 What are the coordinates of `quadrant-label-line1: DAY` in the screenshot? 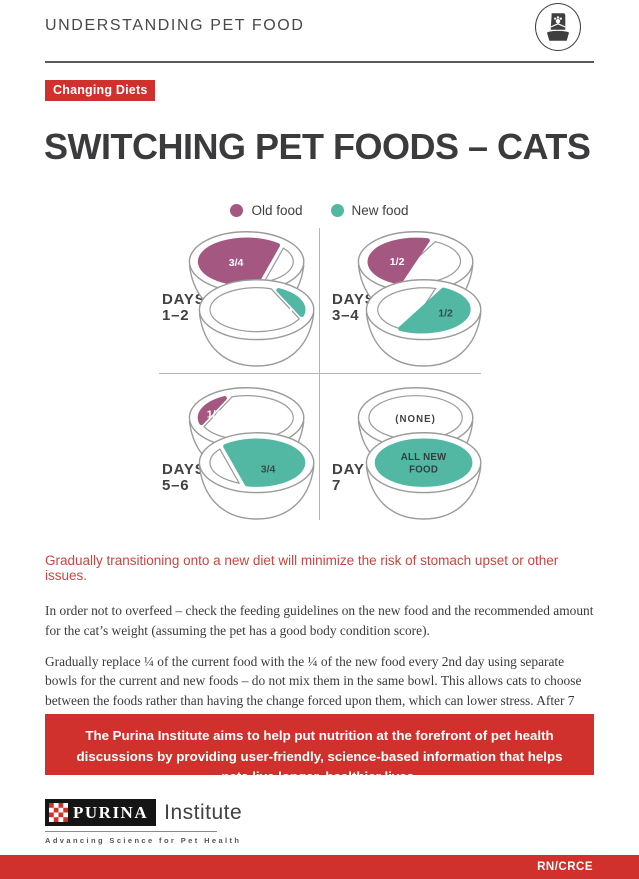 It's located at (348, 469).